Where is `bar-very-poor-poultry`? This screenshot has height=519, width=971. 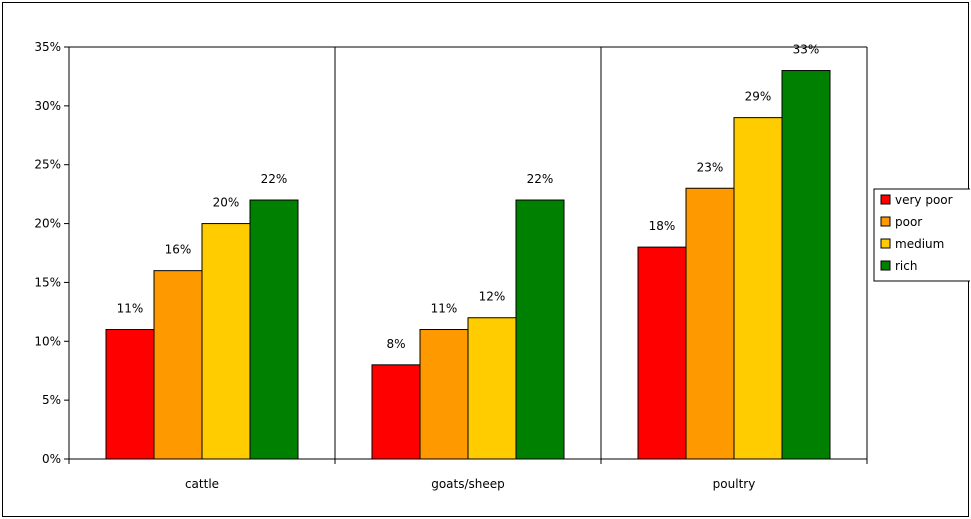
bar-very-poor-poultry is located at coordinates (662, 353).